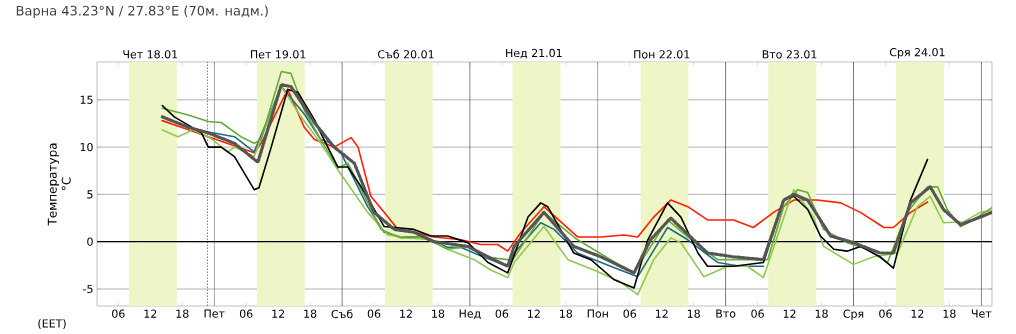 This screenshot has height=334, width=1016. Describe the element at coordinates (789, 54) in the screenshot. I see `x2-tick-label: Вто 23.01` at that location.